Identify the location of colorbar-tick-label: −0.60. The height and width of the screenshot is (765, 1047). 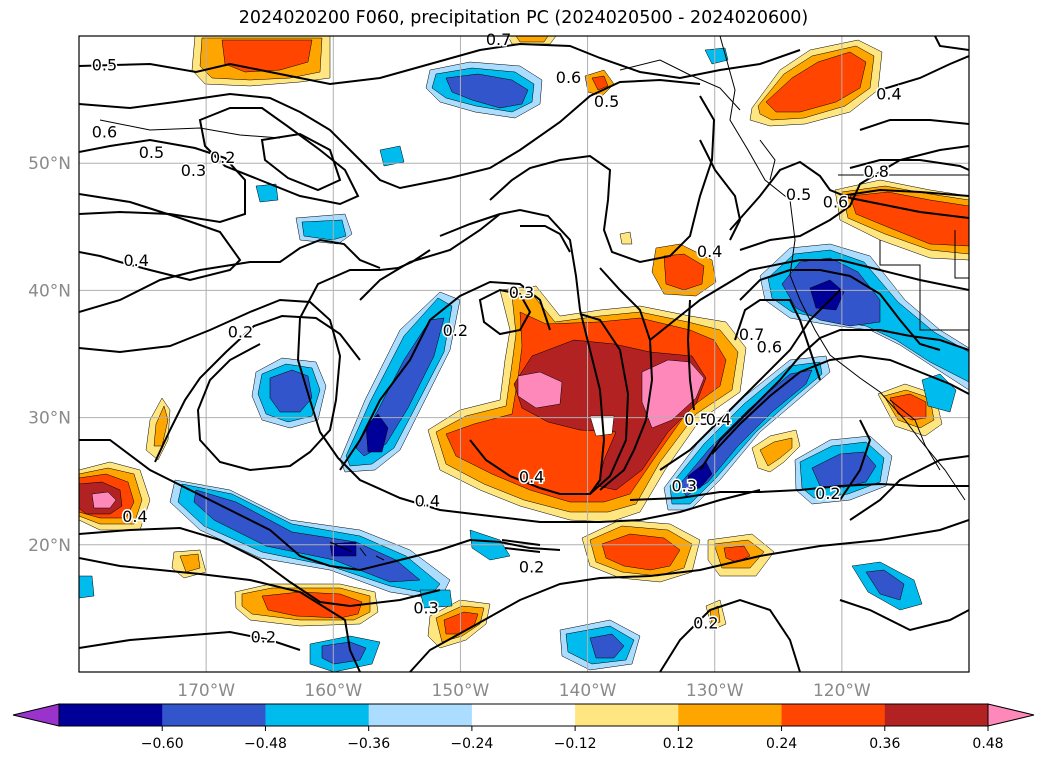
(162, 744).